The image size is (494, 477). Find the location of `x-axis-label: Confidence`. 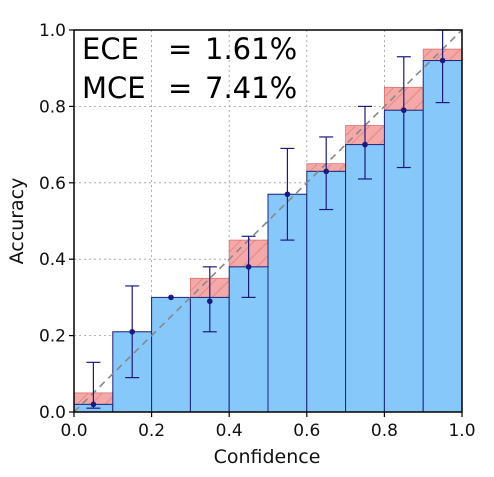

x-axis-label: Confidence is located at coordinates (267, 457).